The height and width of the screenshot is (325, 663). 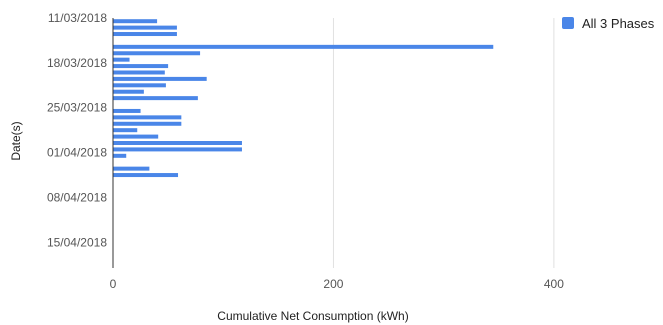 What do you see at coordinates (554, 284) in the screenshot?
I see `x-tick-label: 400` at bounding box center [554, 284].